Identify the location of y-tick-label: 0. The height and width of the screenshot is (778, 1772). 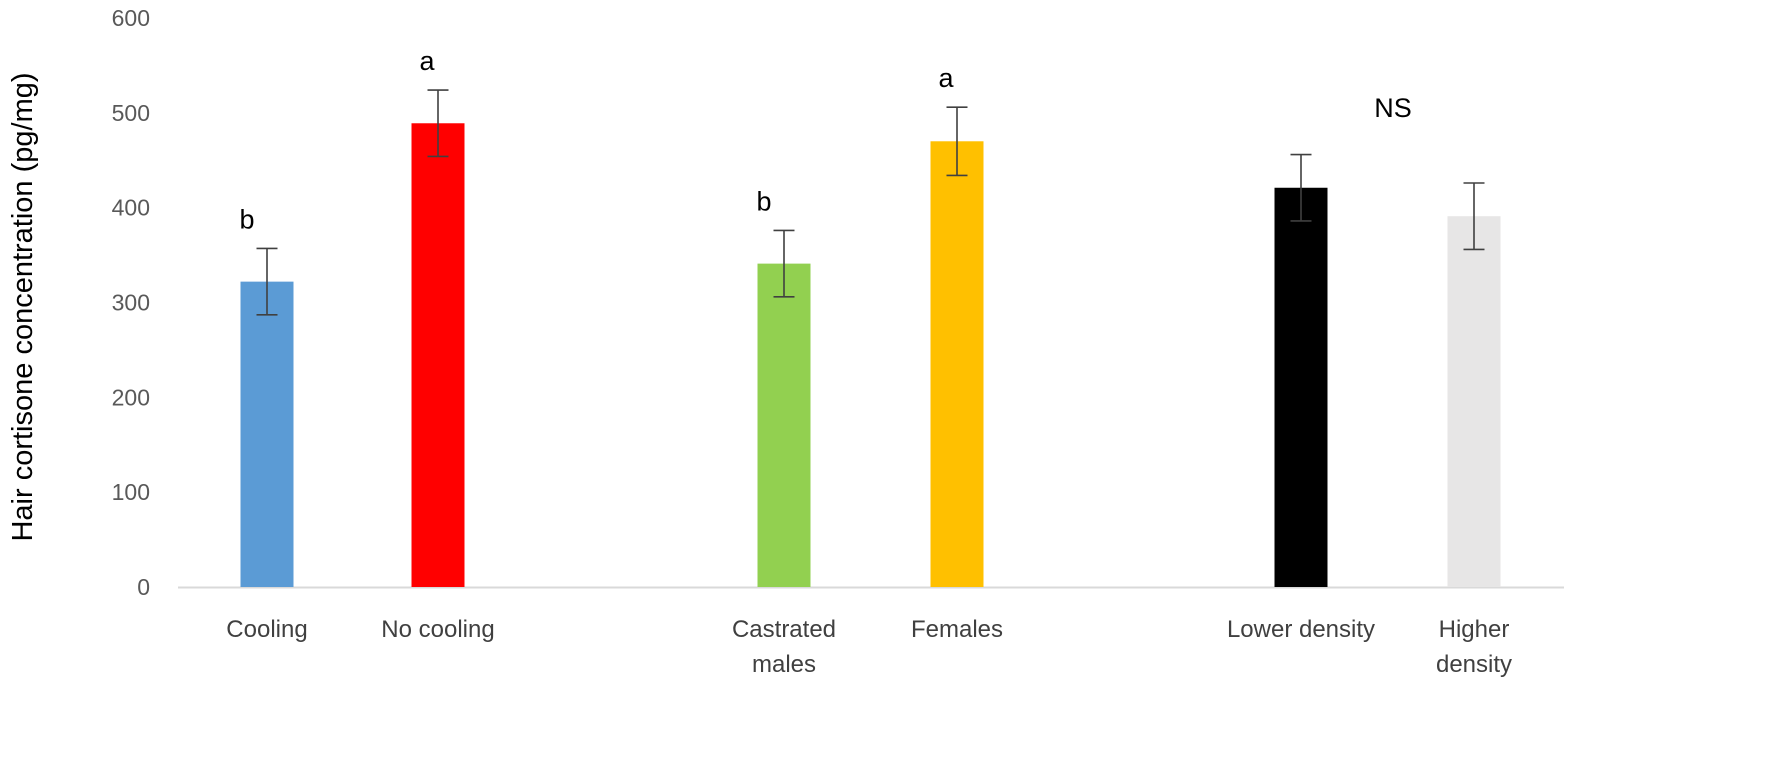
(143, 587).